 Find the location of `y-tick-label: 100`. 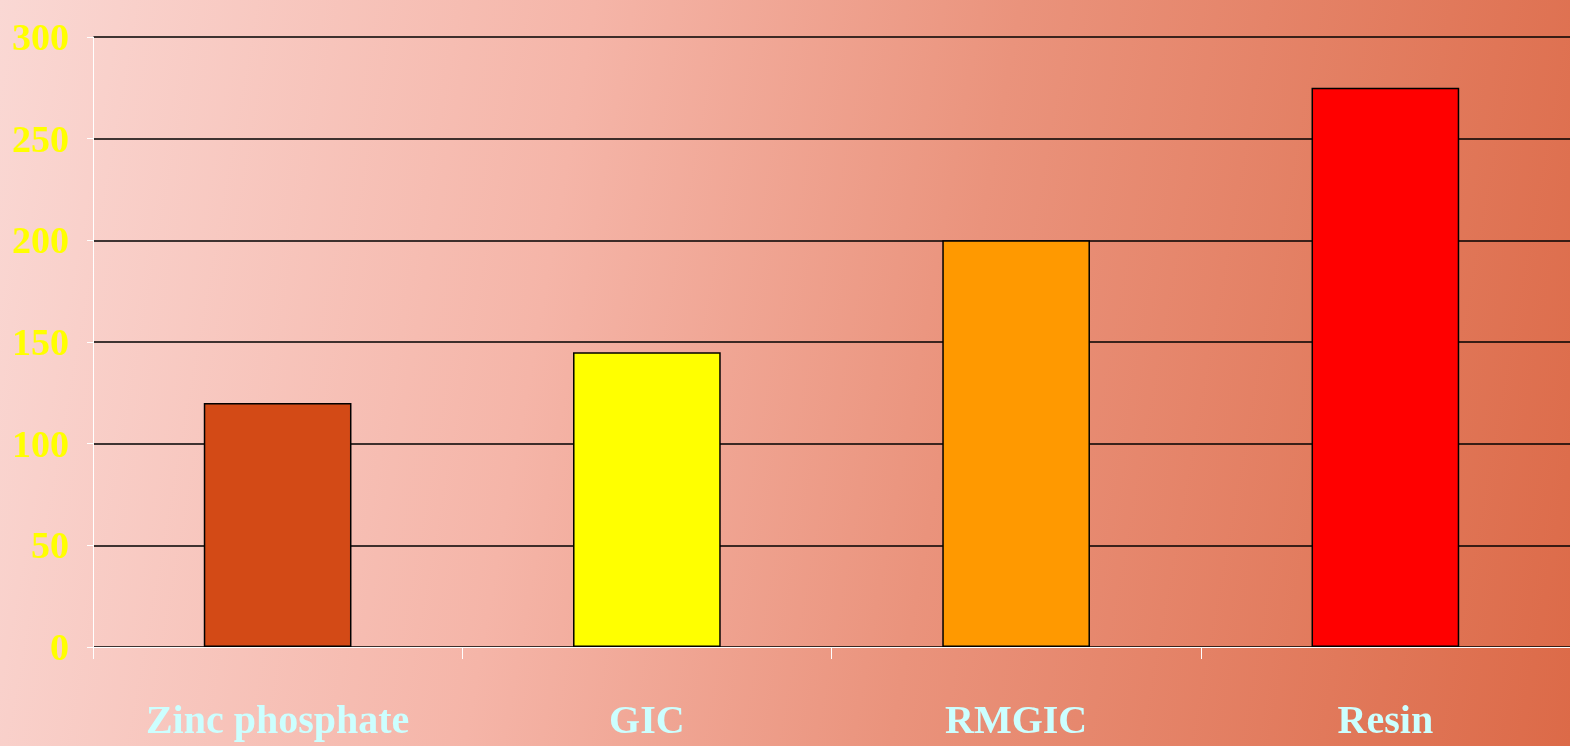

y-tick-label: 100 is located at coordinates (40, 443).